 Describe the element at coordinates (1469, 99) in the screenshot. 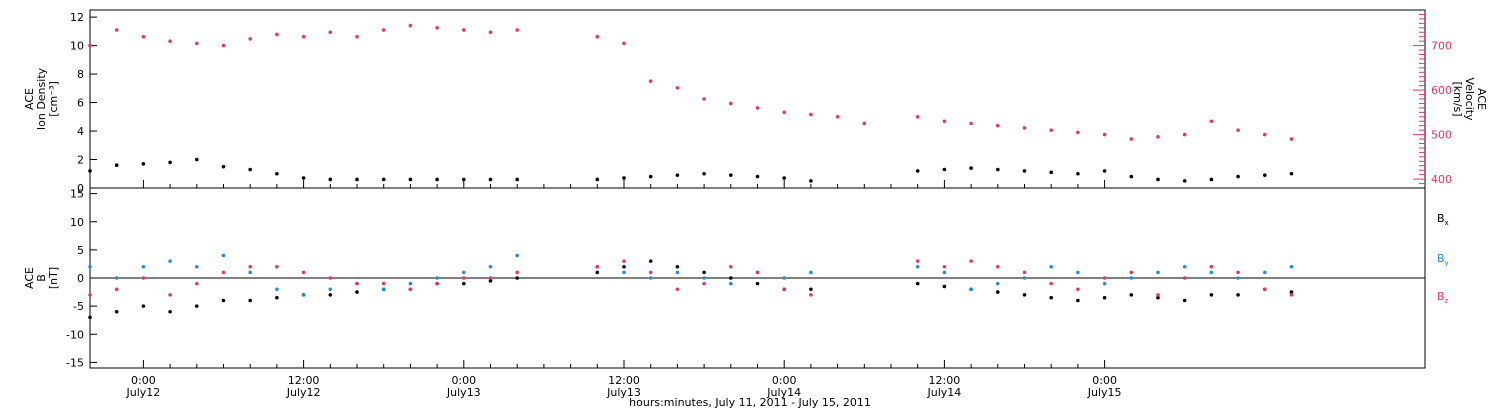

I see `top-right-axis-label-line2: Velocity` at that location.